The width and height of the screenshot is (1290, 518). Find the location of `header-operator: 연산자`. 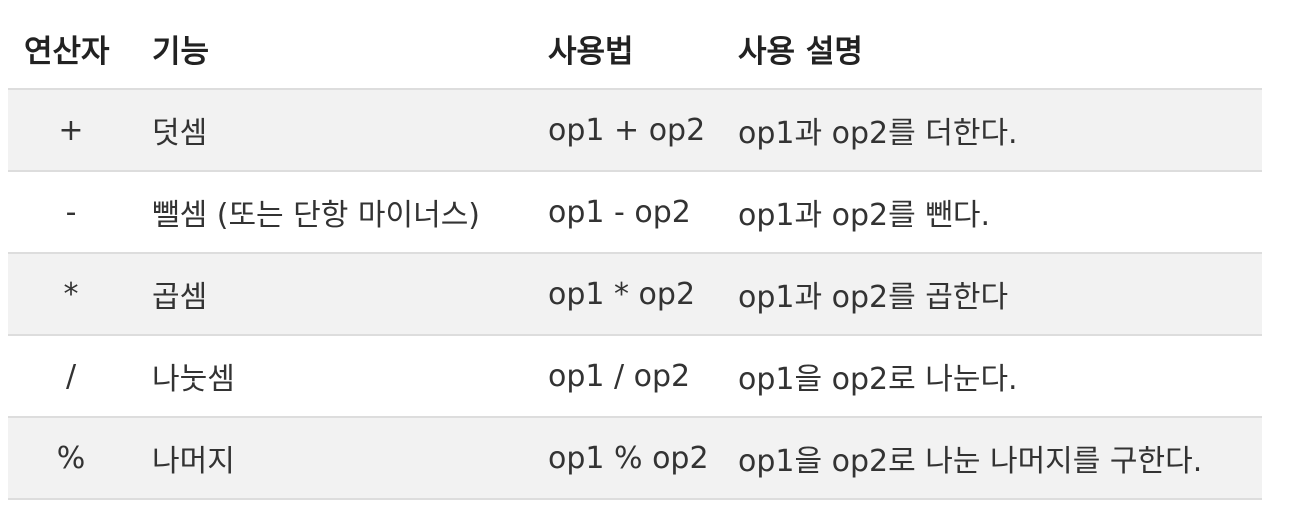

header-operator: 연산자 is located at coordinates (71, 49).